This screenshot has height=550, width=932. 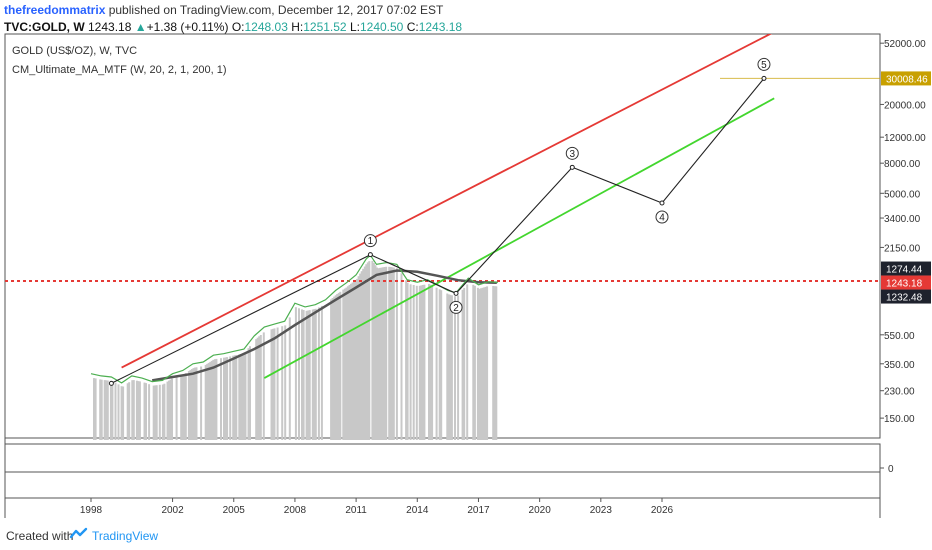 I want to click on price-axis-label: 2150.00, so click(x=902, y=248).